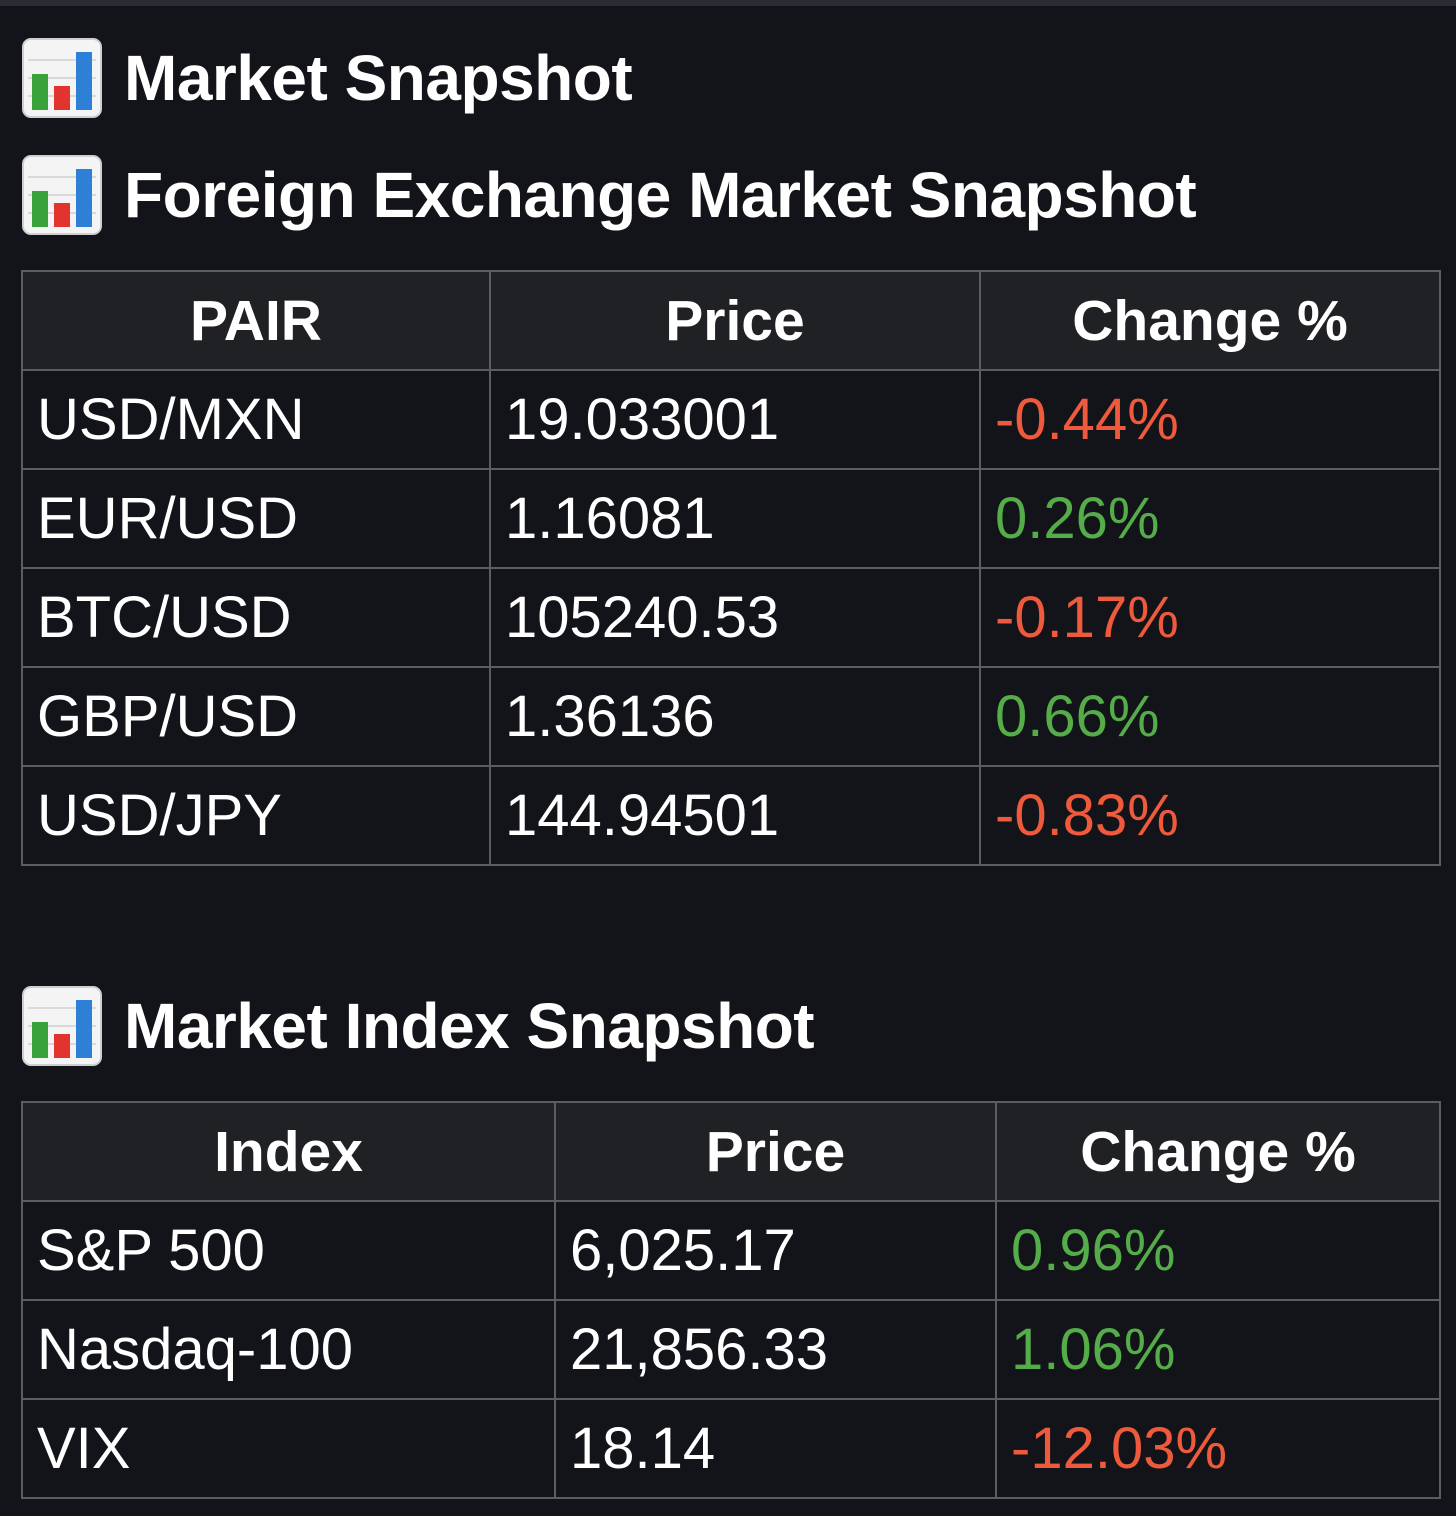 This screenshot has height=1516, width=1456. Describe the element at coordinates (288, 1250) in the screenshot. I see `index-cell: S&P 500` at that location.